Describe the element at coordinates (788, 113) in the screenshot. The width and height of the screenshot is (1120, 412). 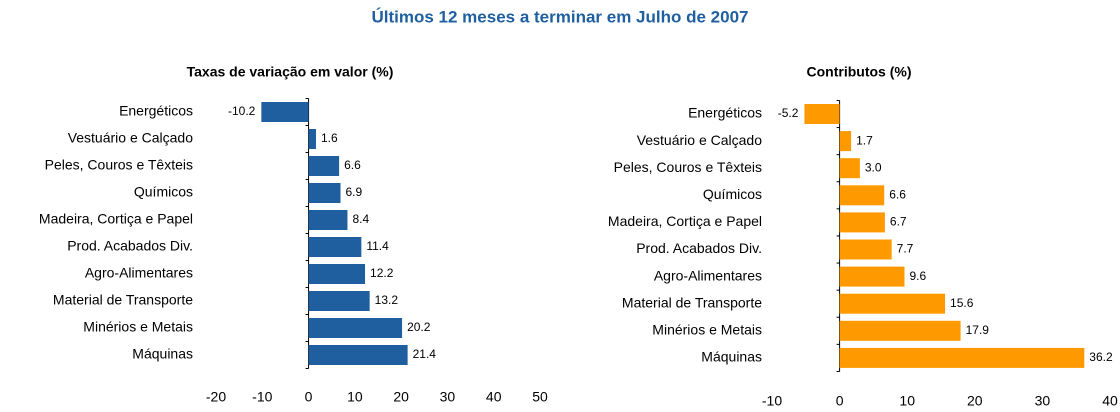
I see `value-label: -5.2` at that location.